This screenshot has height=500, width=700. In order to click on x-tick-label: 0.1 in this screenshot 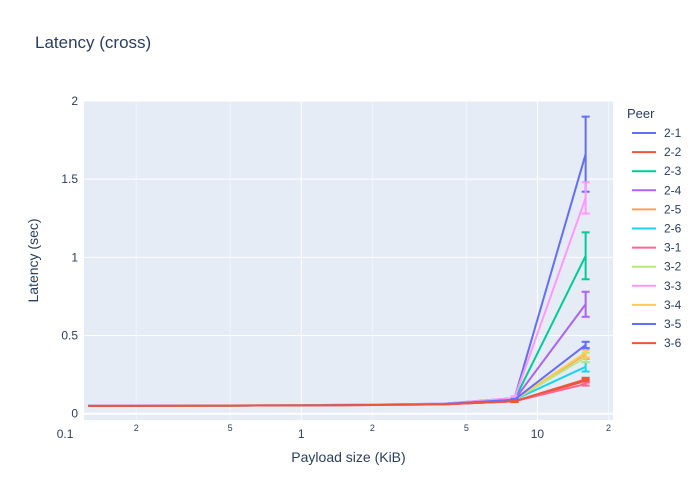, I will do `click(65, 434)`.